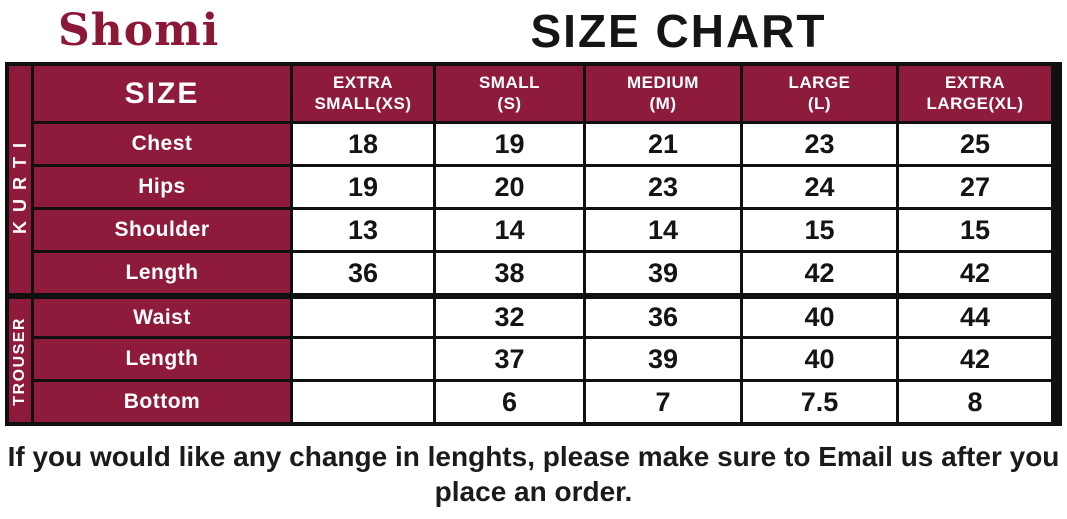 This screenshot has width=1067, height=519. I want to click on value-chest-xs: 18, so click(363, 144).